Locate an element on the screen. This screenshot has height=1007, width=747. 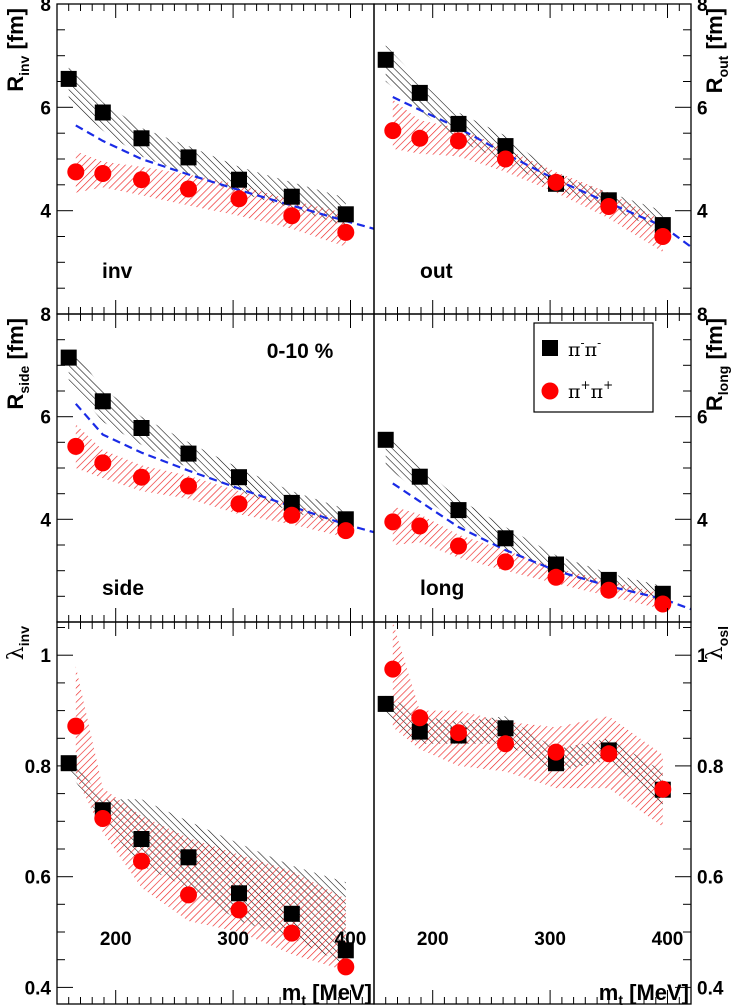
ytick-label-out: 4 is located at coordinates (702, 212).